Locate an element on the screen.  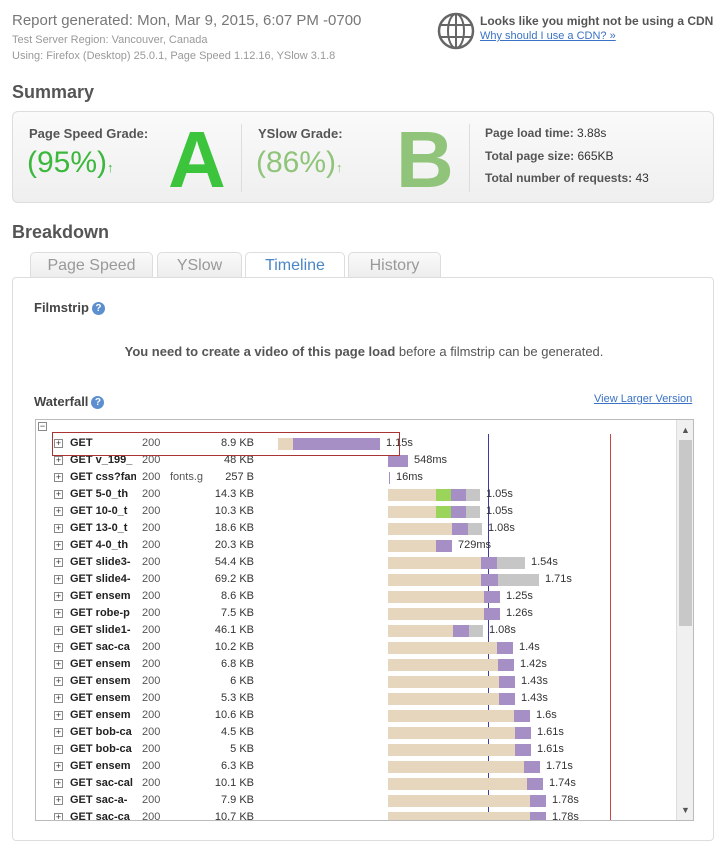
scrollbar-thumb is located at coordinates (685, 533).